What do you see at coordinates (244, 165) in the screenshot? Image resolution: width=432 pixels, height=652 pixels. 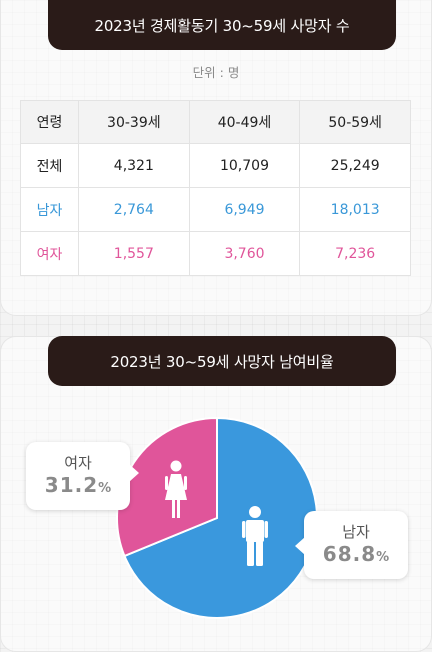 I see `table-cell: 10,709` at bounding box center [244, 165].